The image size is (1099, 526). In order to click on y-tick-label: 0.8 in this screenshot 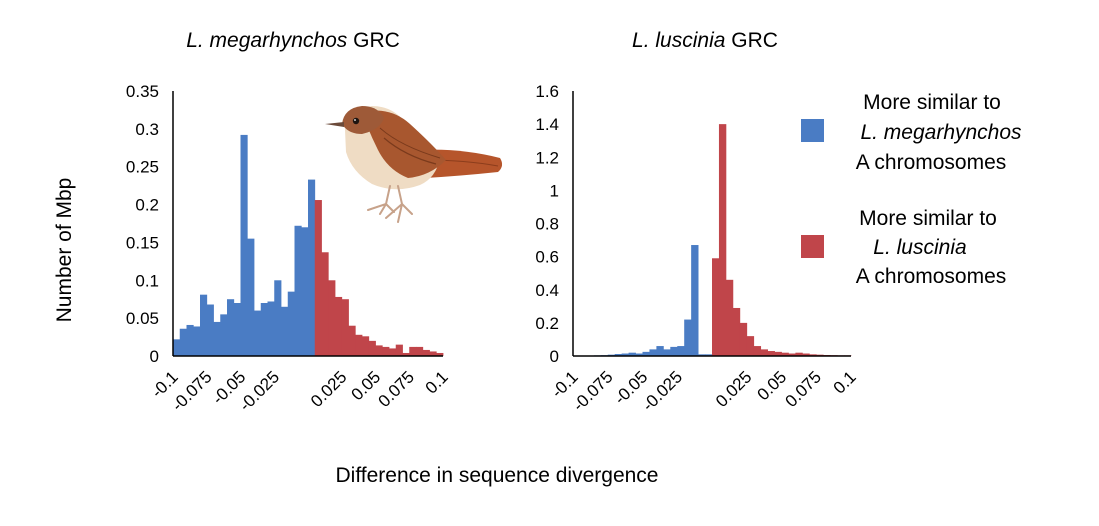, I will do `click(547, 224)`.